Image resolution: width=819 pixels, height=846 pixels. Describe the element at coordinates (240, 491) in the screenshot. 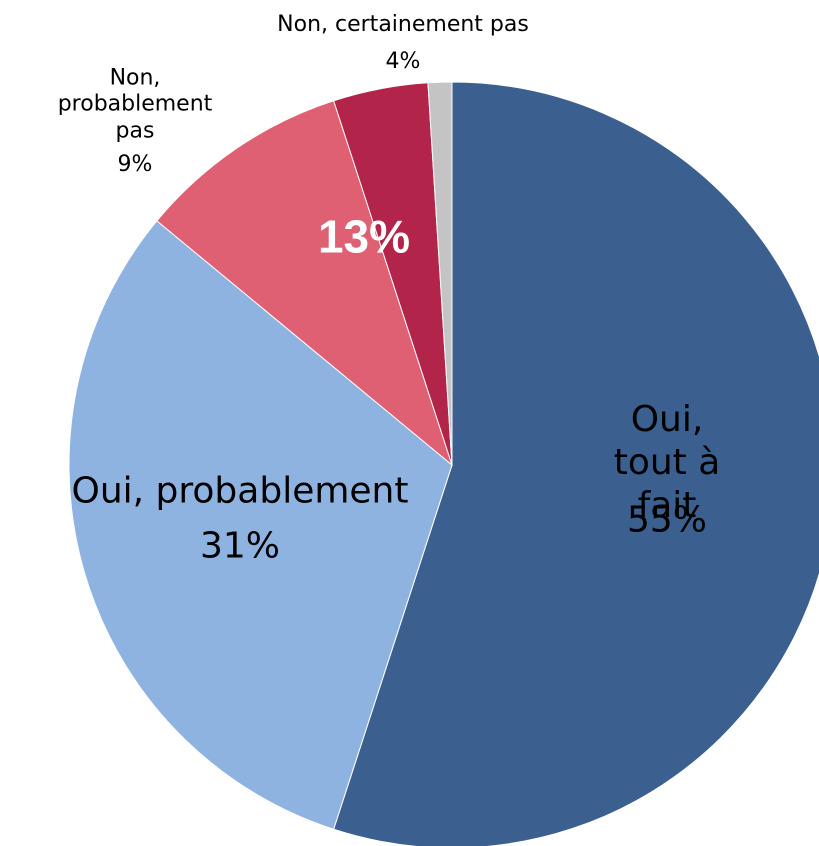

I see `slice-label: Oui, probablement` at that location.